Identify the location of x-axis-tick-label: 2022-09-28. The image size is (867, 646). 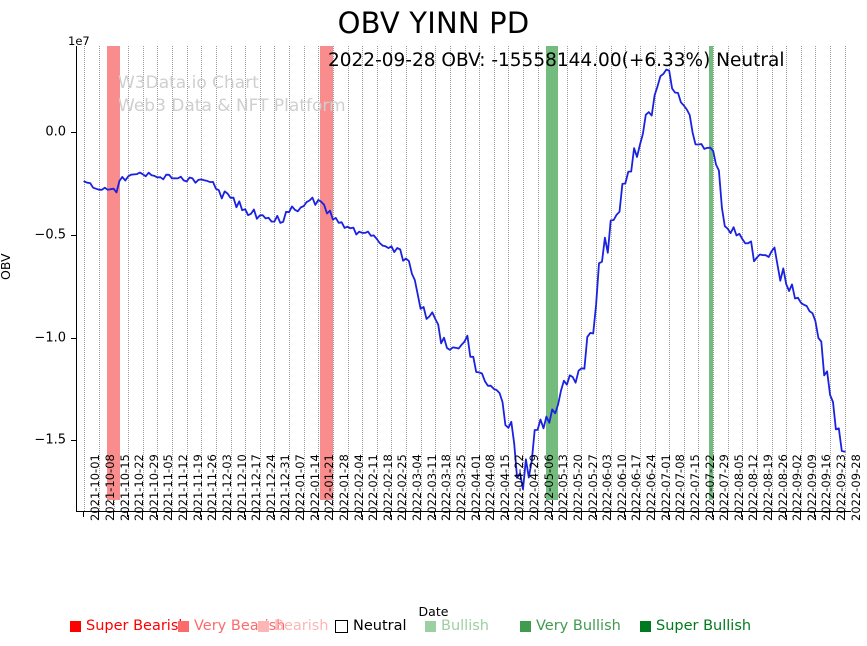
(855, 487).